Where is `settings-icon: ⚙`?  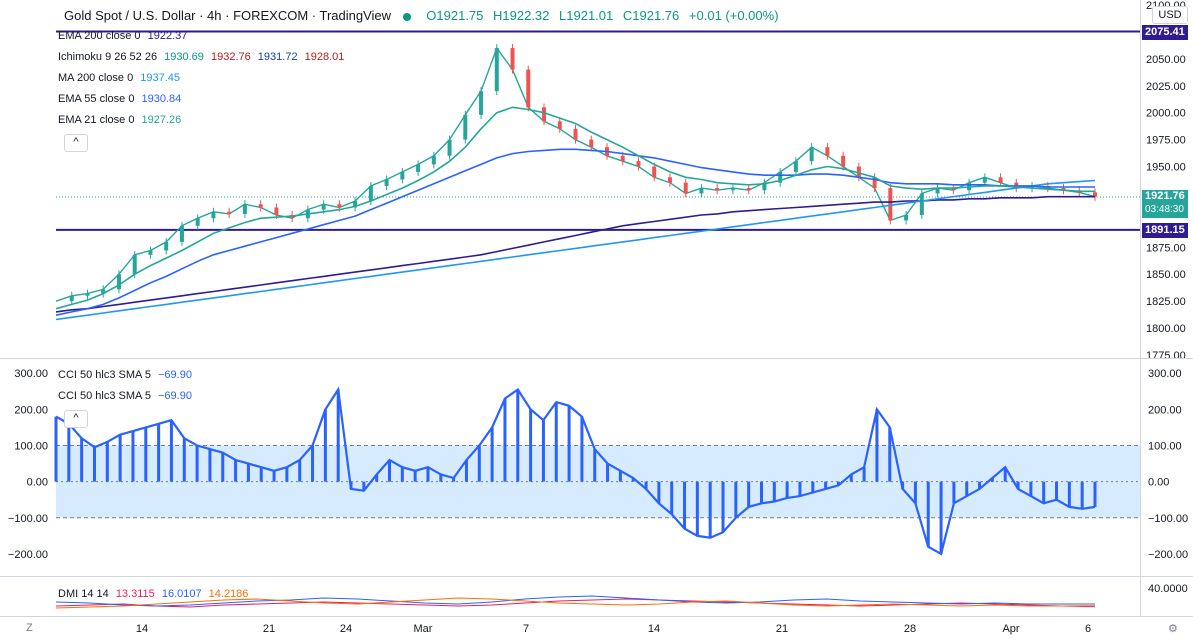 settings-icon: ⚙ is located at coordinates (1173, 628).